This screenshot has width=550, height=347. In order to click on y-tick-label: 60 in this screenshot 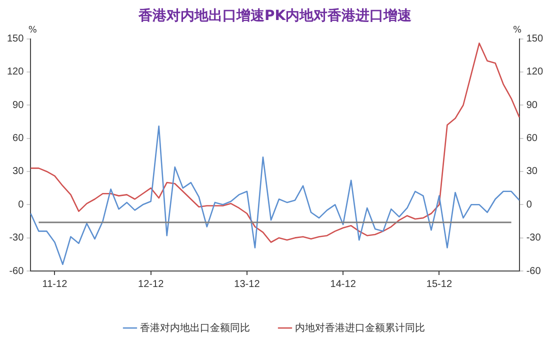, I will do `click(18, 138)`.